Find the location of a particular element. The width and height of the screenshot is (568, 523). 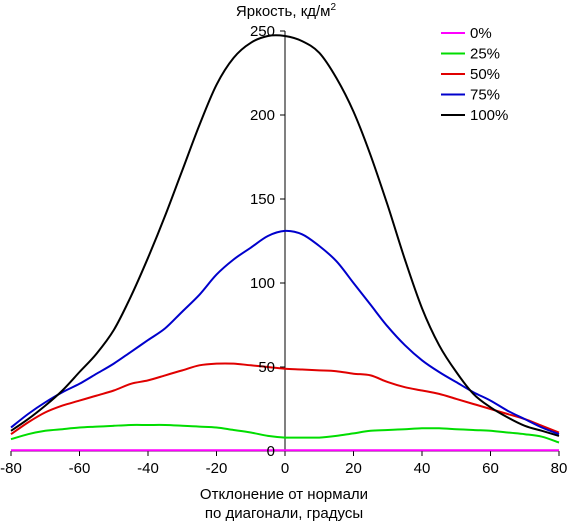

x-tick-label: -20 is located at coordinates (217, 468).